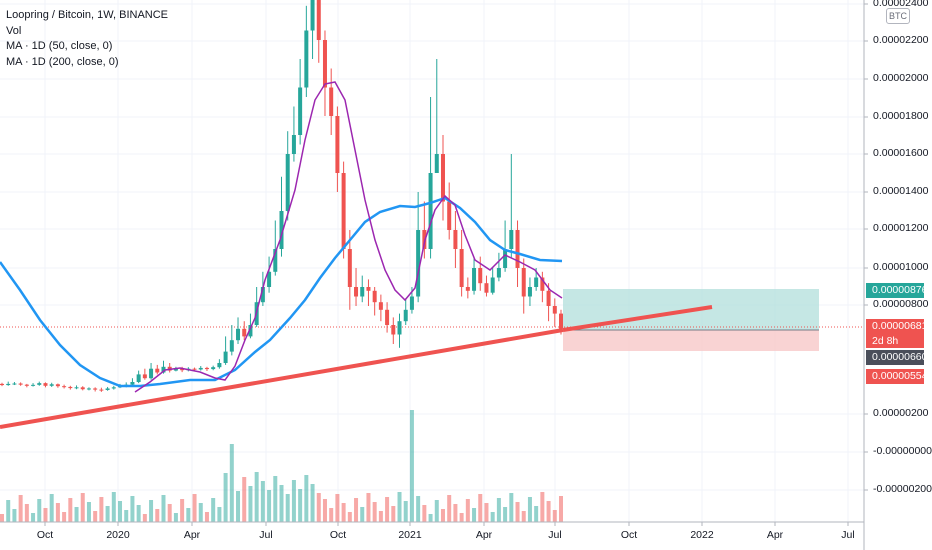 This screenshot has width=932, height=550. I want to click on ma50-indicator-label: MA · 1D (50, close, 0), so click(59, 46).